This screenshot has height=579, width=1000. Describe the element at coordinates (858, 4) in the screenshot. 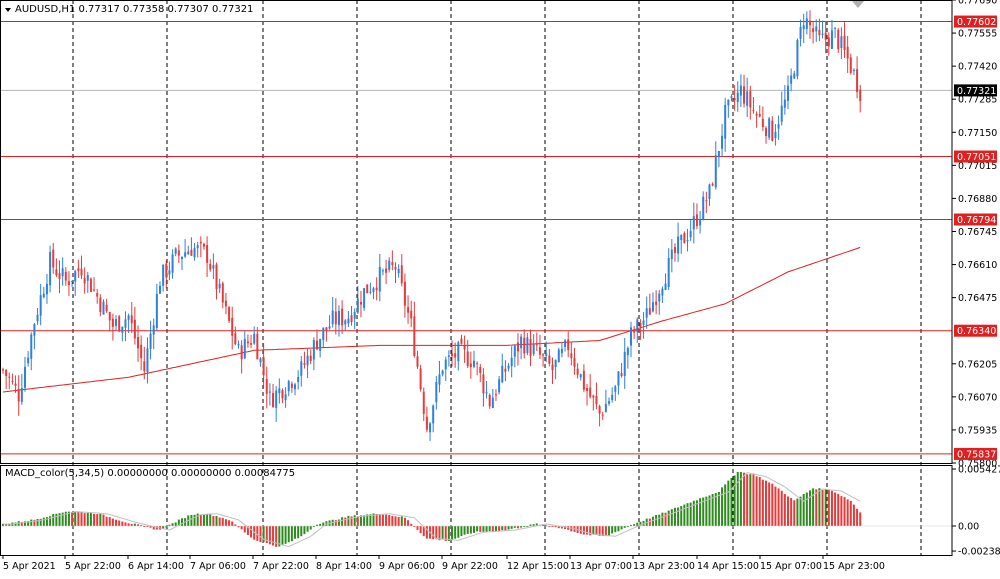

I see `scroll-indicator-icon` at that location.